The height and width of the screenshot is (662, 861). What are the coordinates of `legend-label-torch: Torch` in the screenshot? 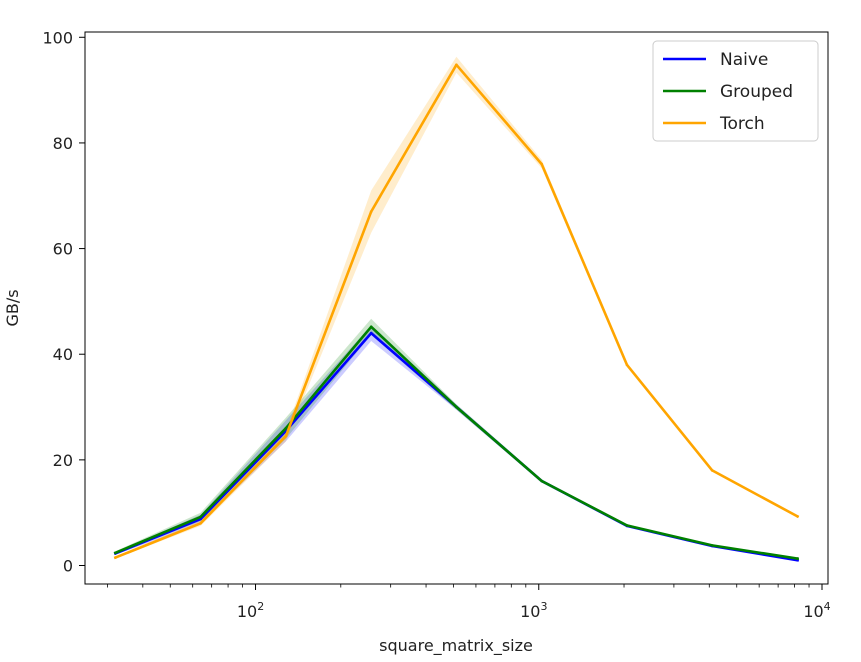 It's located at (742, 124).